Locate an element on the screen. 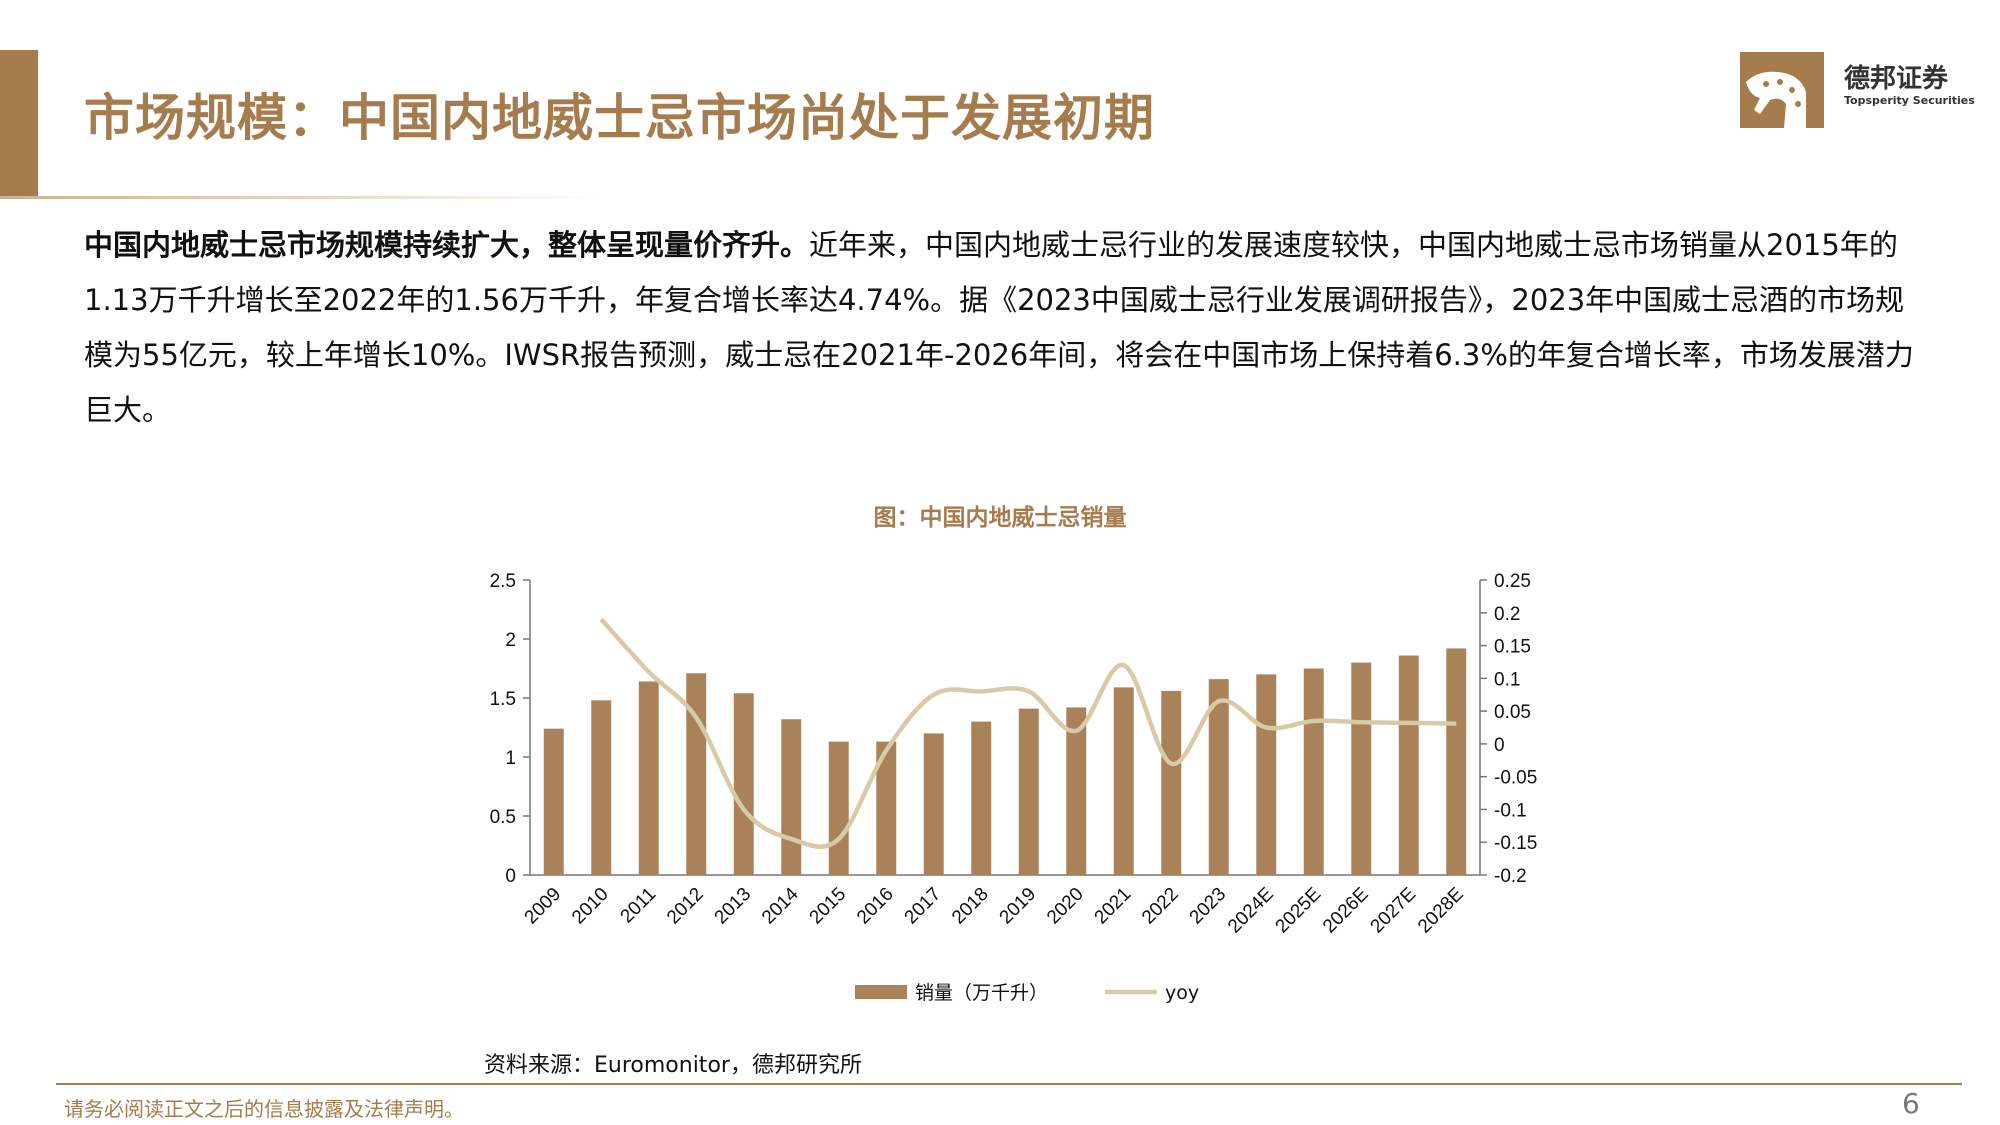 The height and width of the screenshot is (1125, 2000). footer-disclaimer: 请务必阅读正文之后的信息披露及法律声明。 is located at coordinates (264, 1109).